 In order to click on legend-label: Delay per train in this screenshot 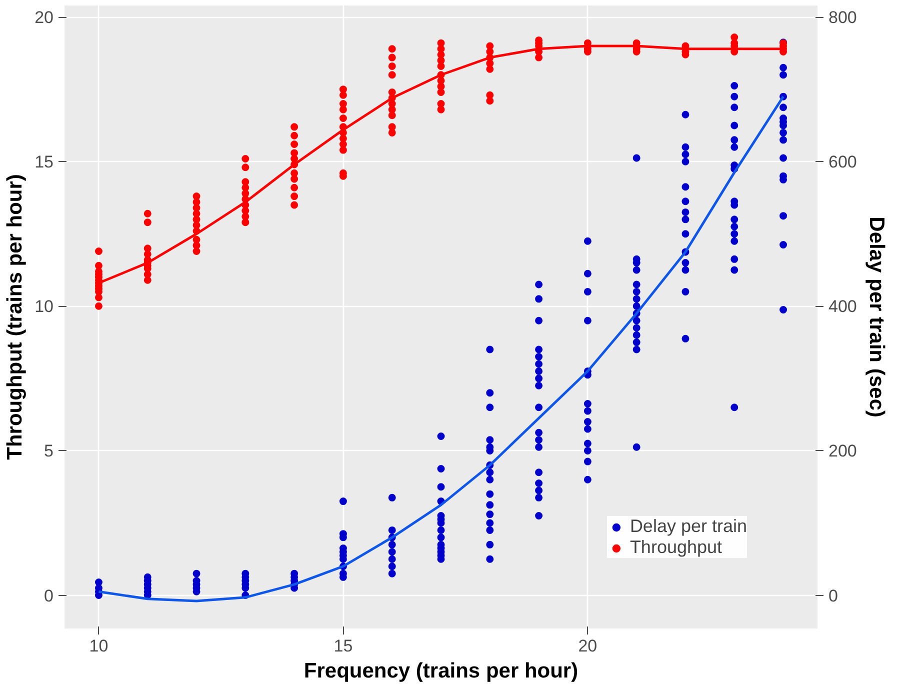, I will do `click(688, 526)`.